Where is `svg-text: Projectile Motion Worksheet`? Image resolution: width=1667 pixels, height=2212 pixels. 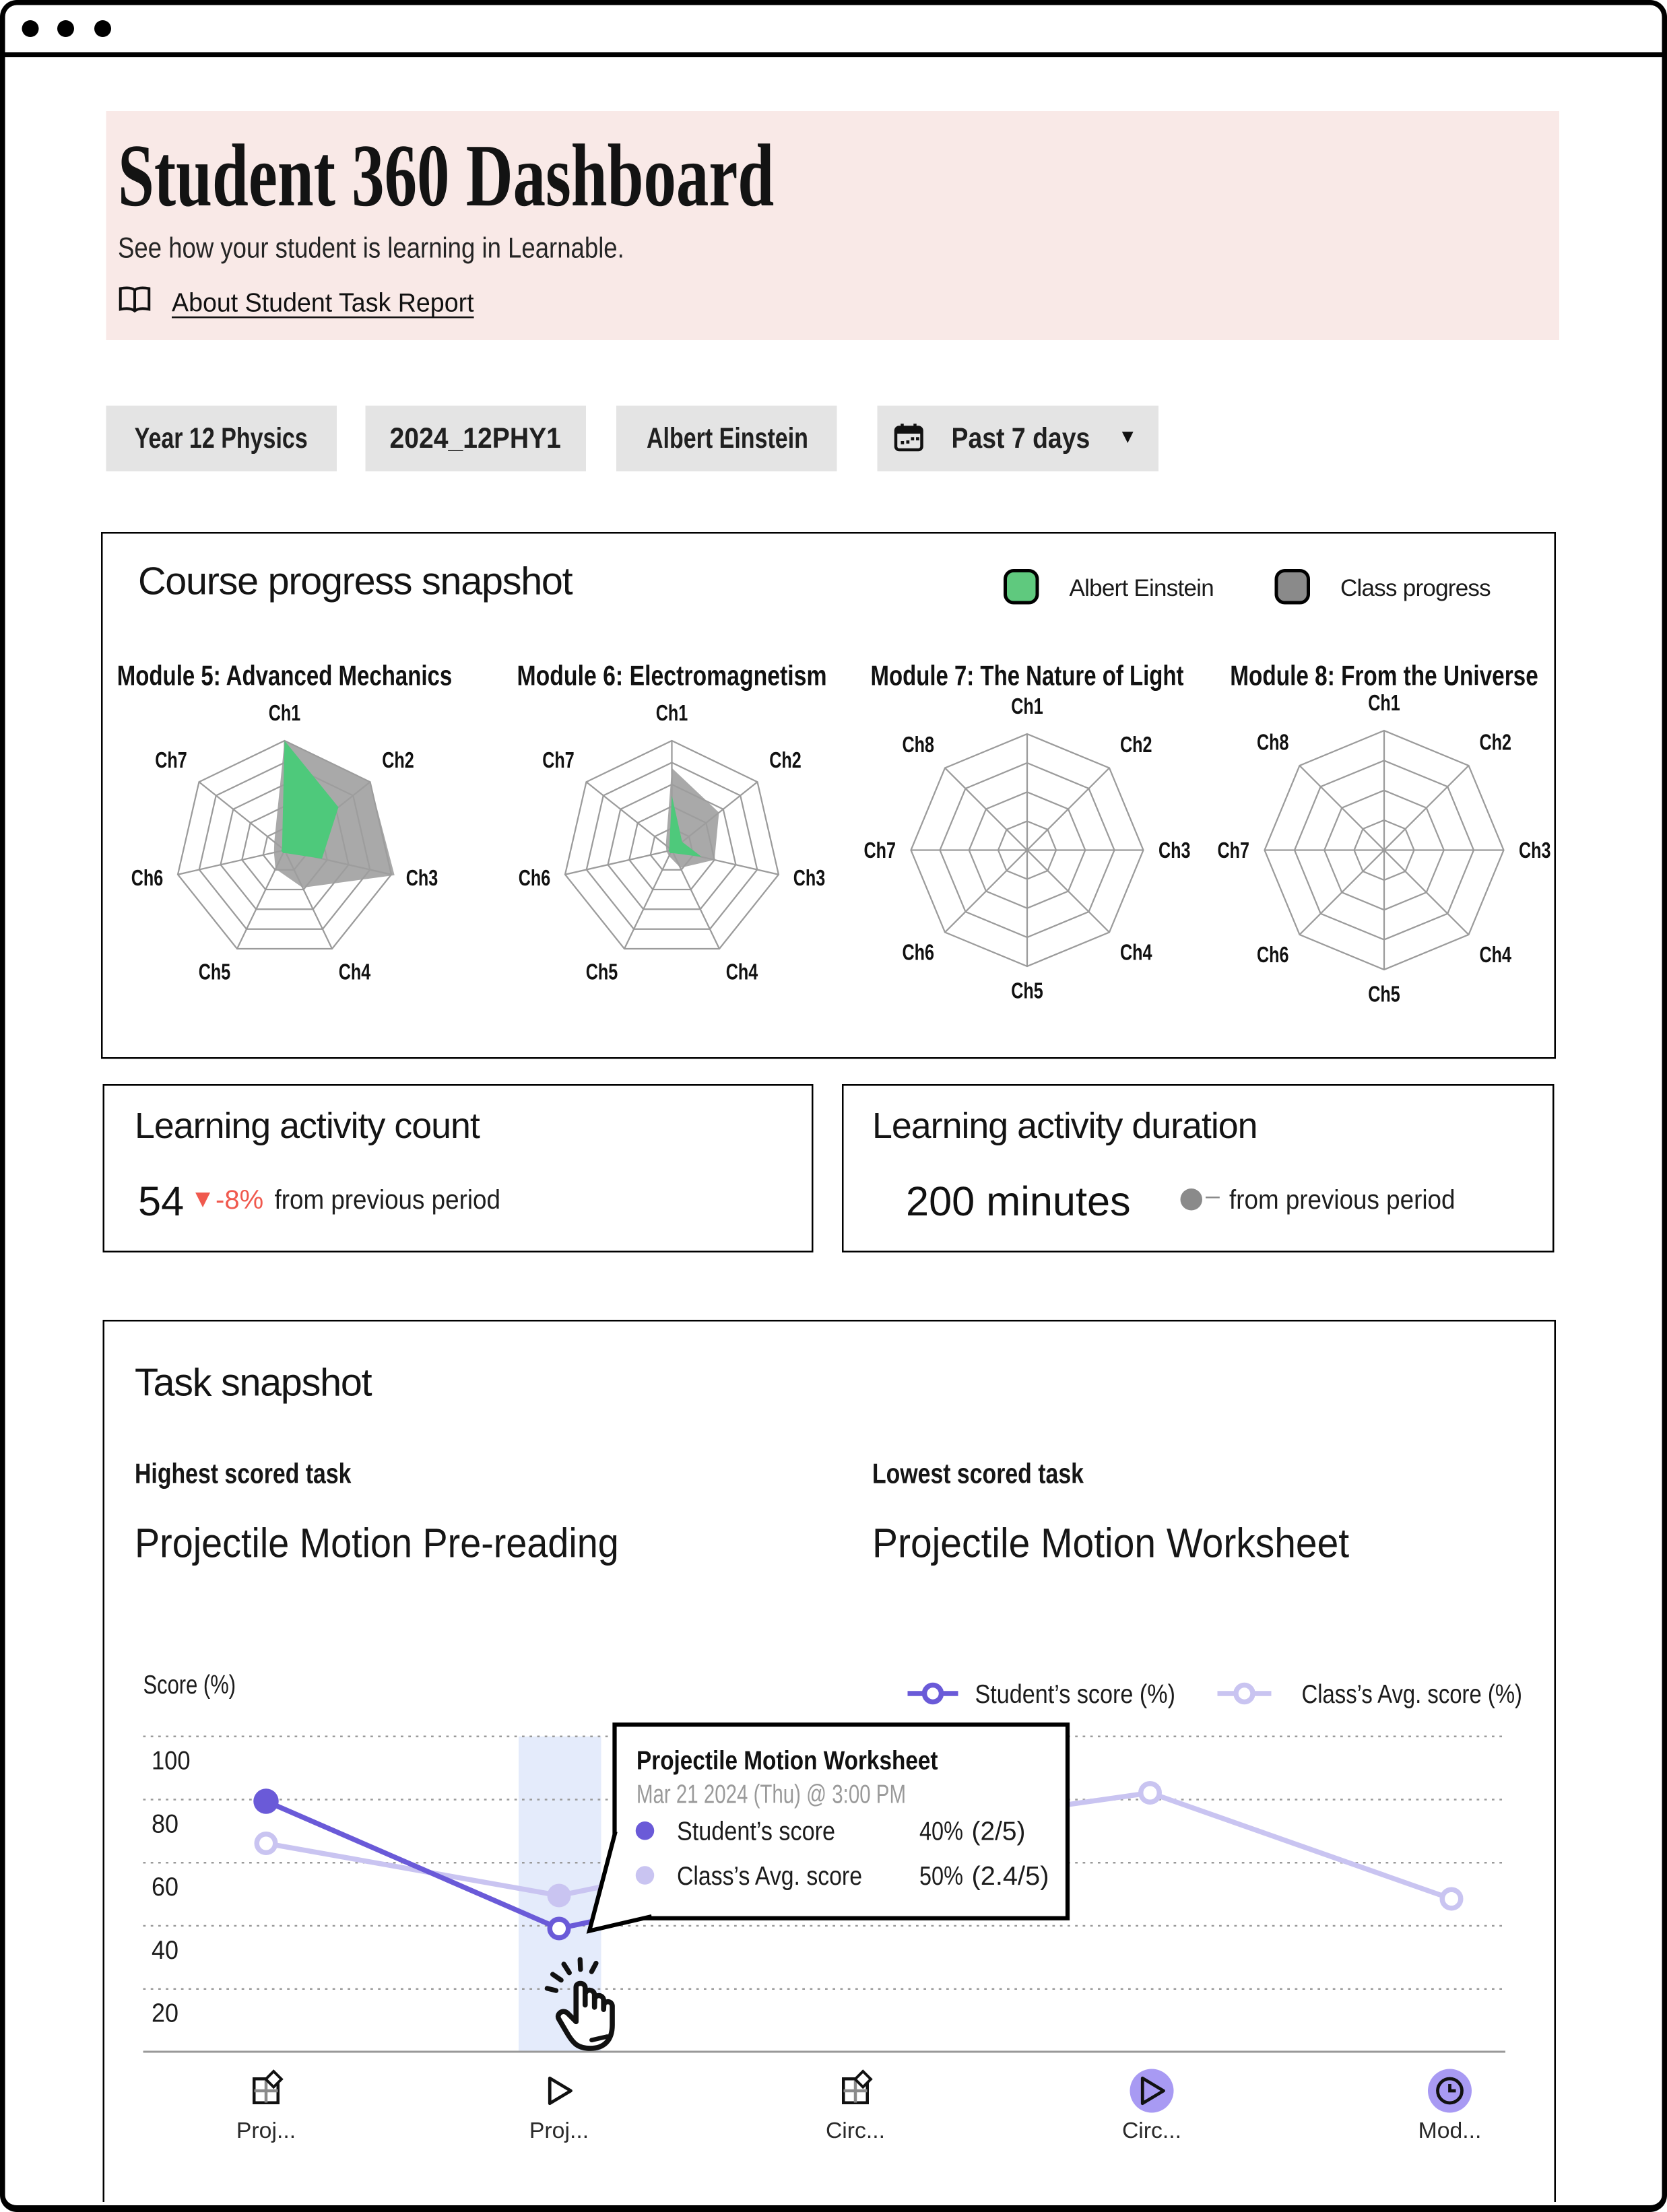
svg-text: Projectile Motion Worksheet is located at coordinates (787, 1762).